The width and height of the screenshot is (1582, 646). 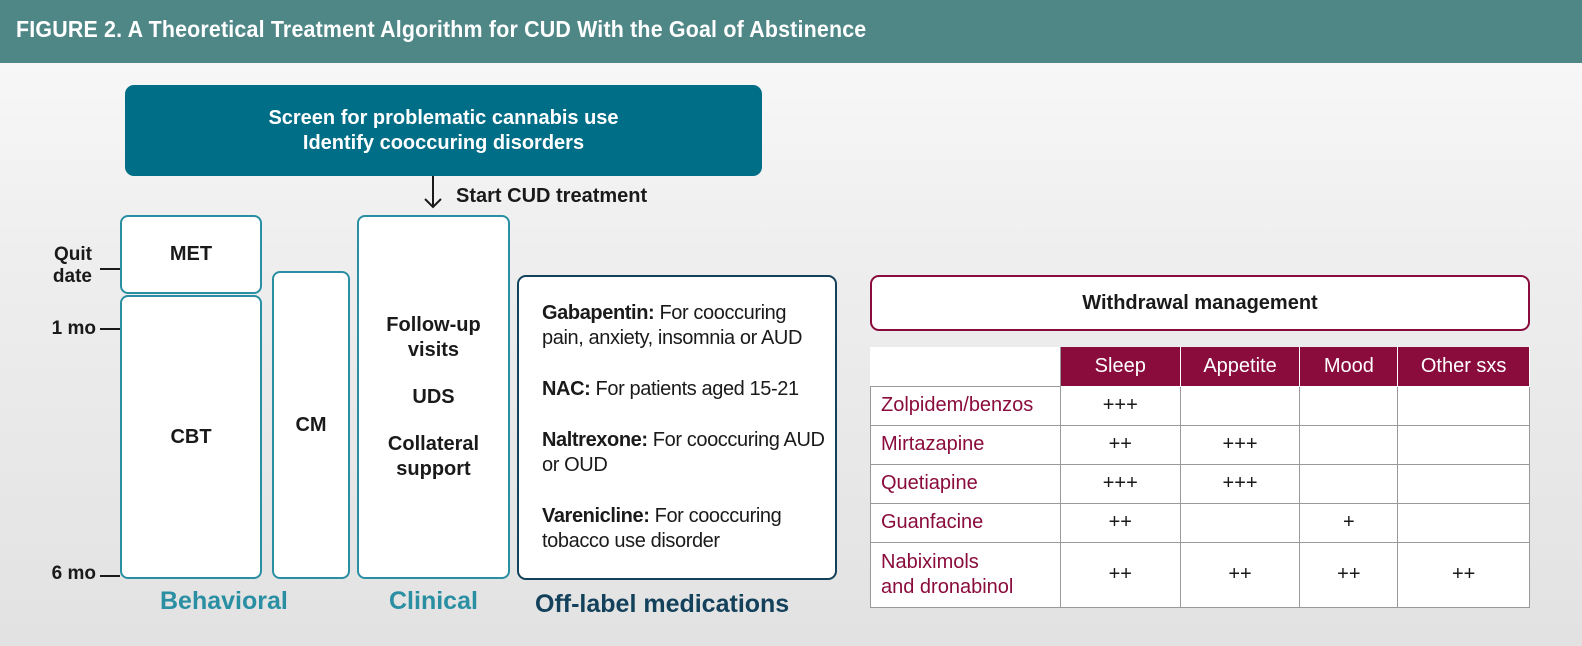 What do you see at coordinates (1349, 367) in the screenshot?
I see `column-header: Mood` at bounding box center [1349, 367].